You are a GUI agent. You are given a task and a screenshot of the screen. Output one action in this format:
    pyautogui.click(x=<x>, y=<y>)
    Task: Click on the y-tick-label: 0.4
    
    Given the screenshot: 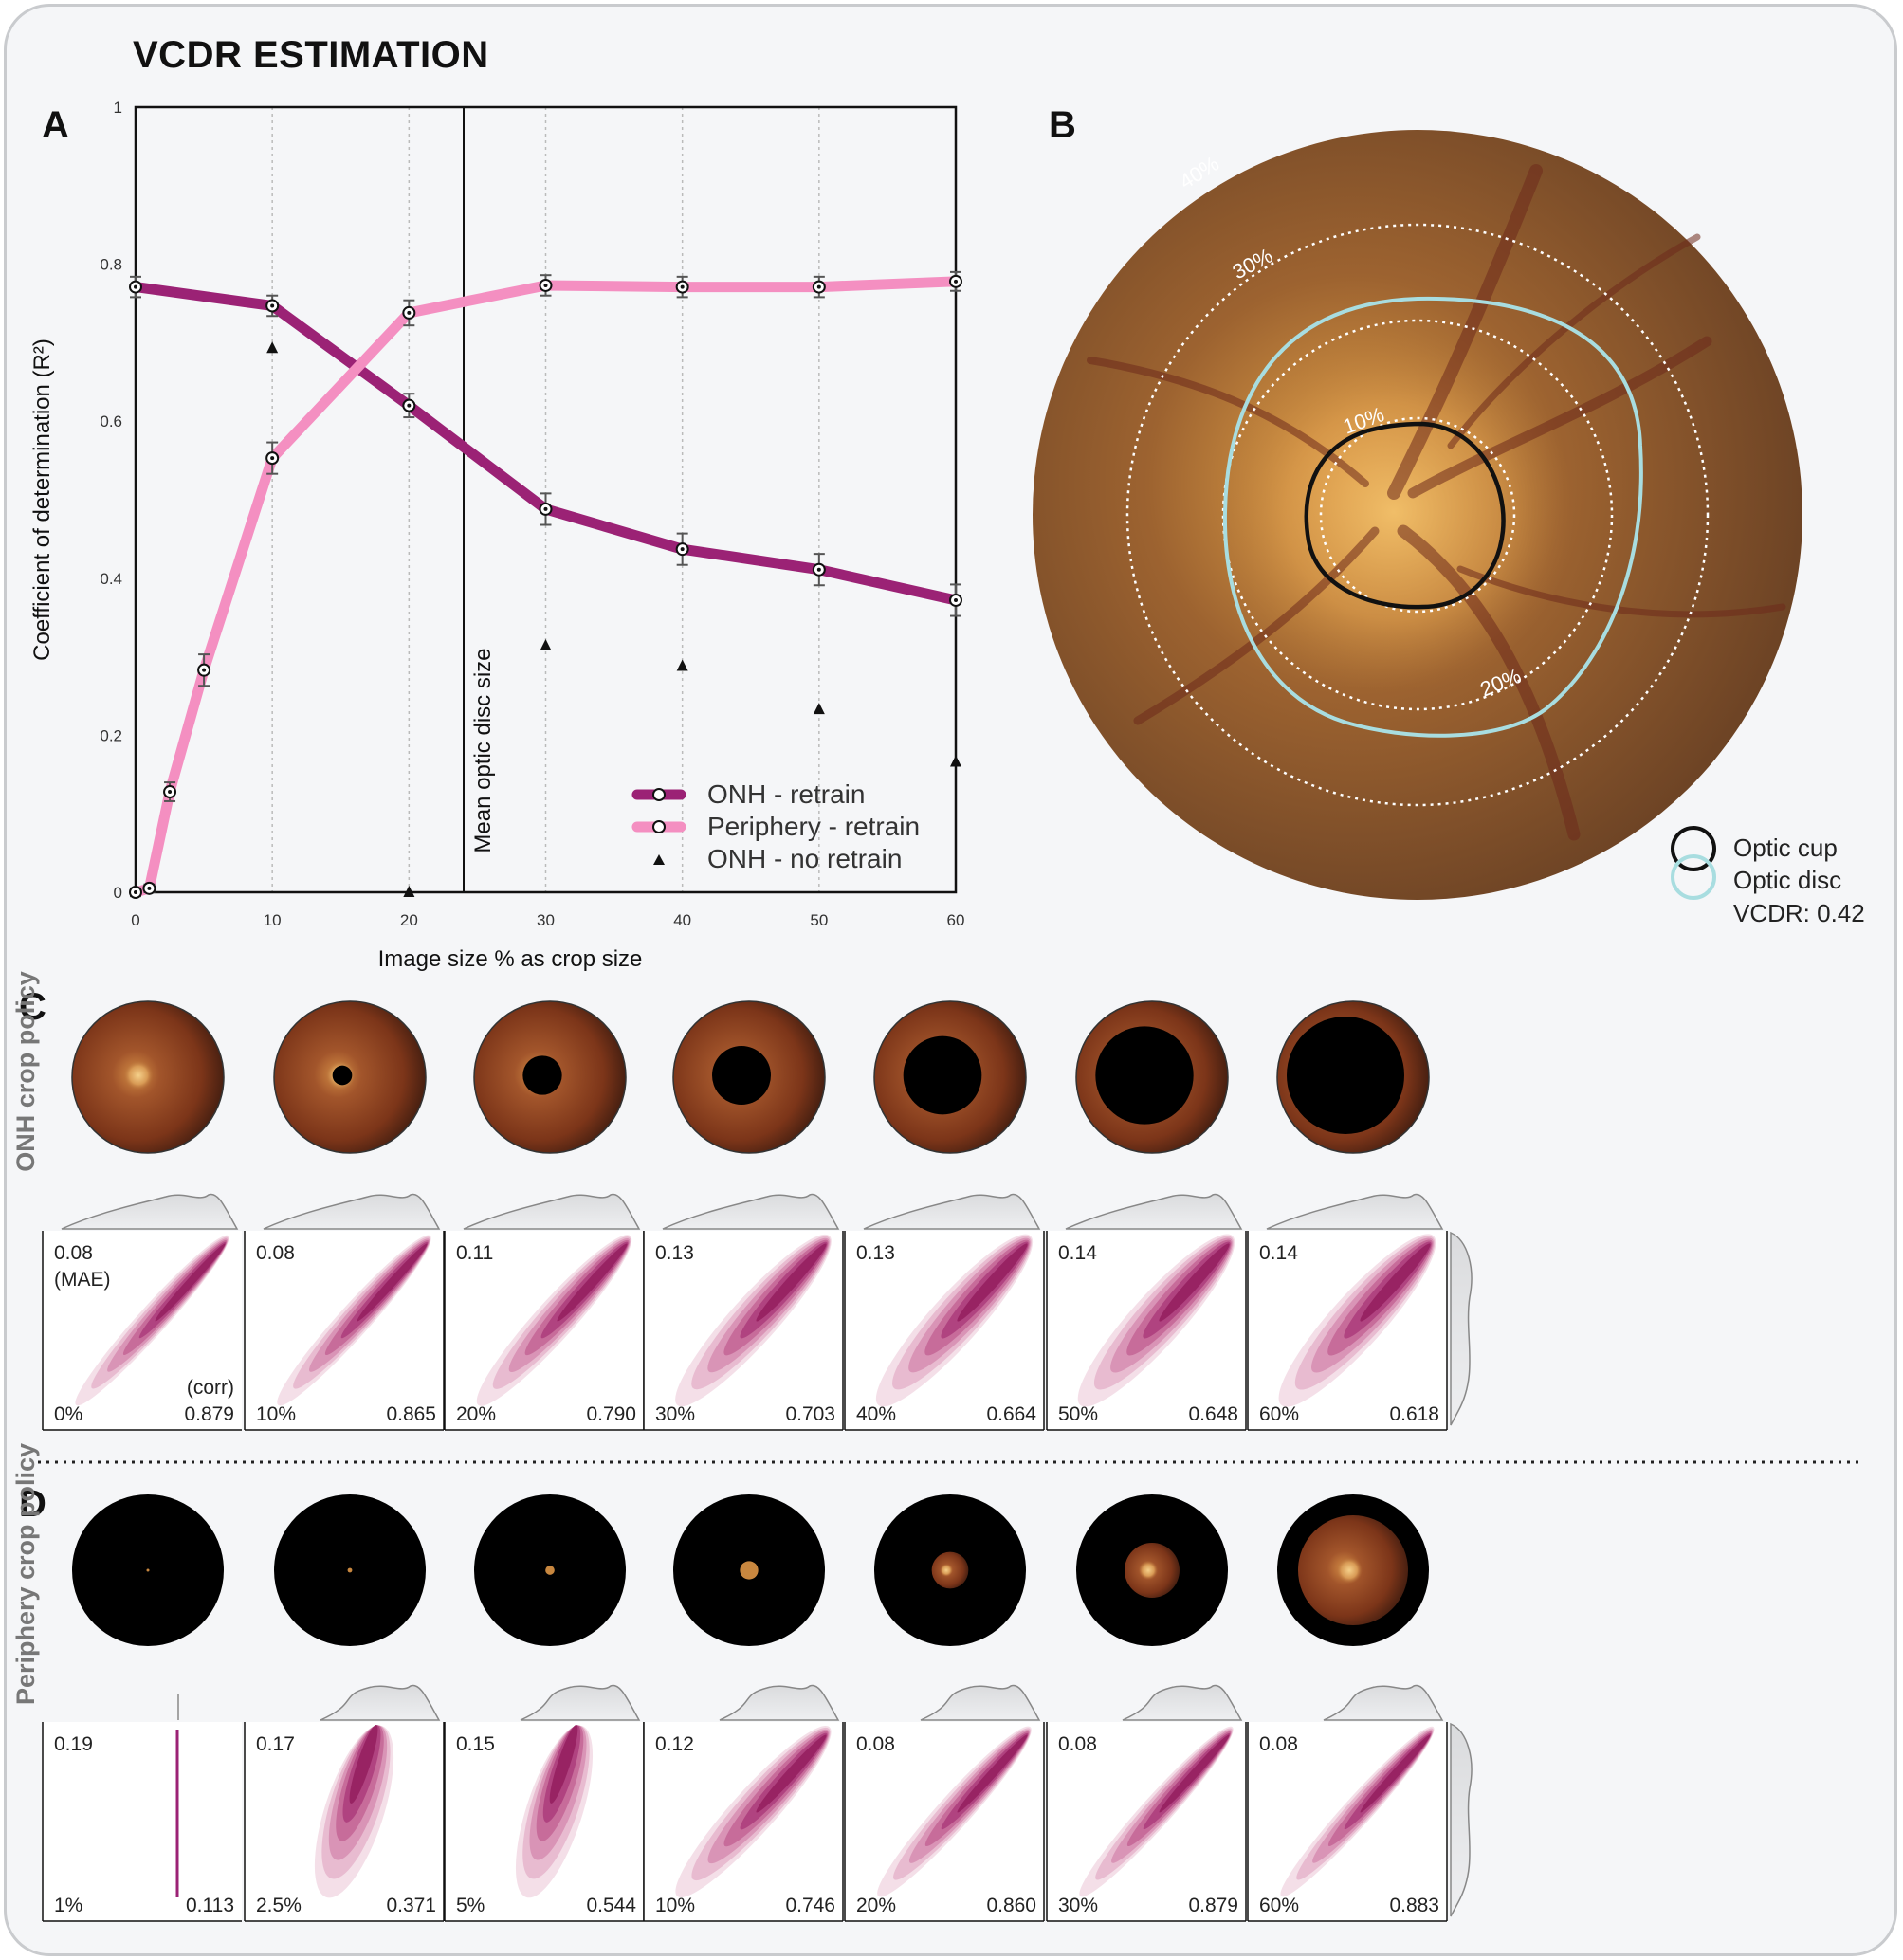 What is the action you would take?
    pyautogui.click(x=111, y=579)
    